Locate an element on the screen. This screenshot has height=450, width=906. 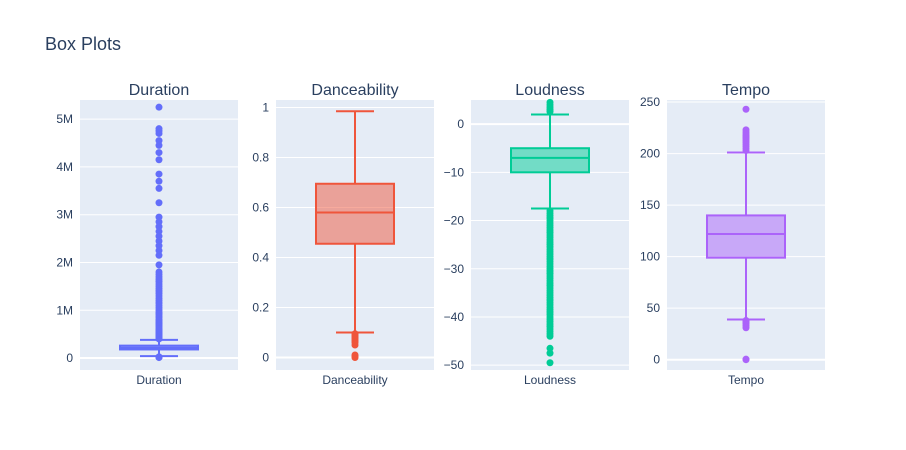
y-tick-label: −20 is located at coordinates (454, 221).